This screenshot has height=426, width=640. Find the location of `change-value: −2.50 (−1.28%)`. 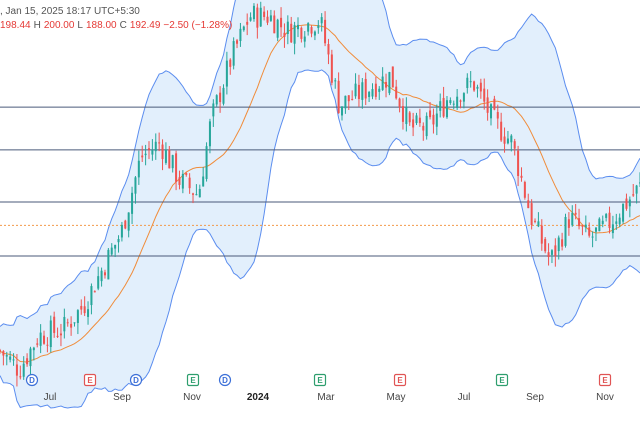

change-value: −2.50 (−1.28%) is located at coordinates (198, 25).